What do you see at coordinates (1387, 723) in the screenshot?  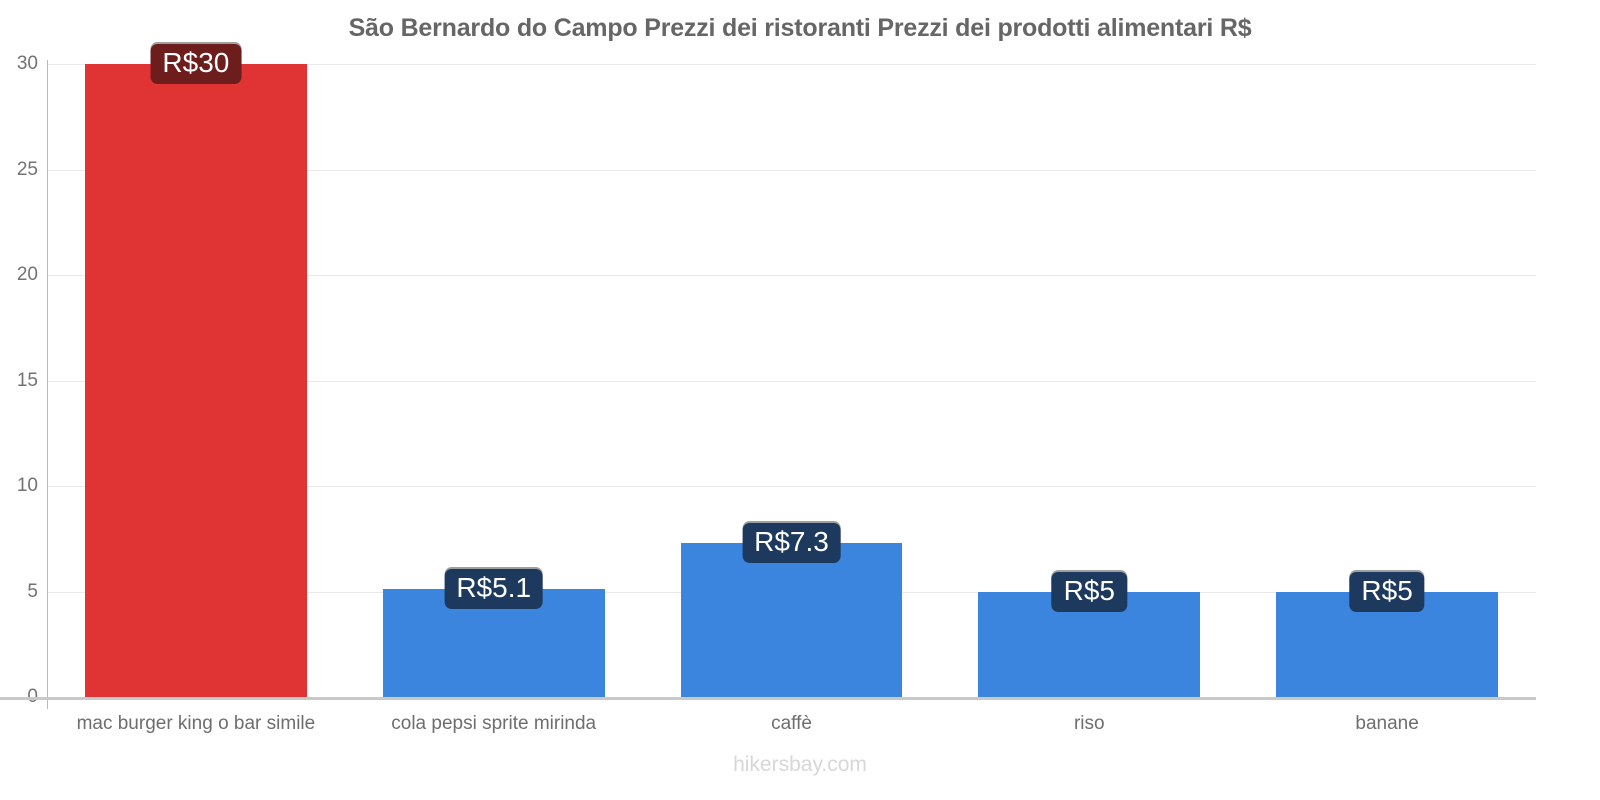 I see `x-axis-category-label: banane` at bounding box center [1387, 723].